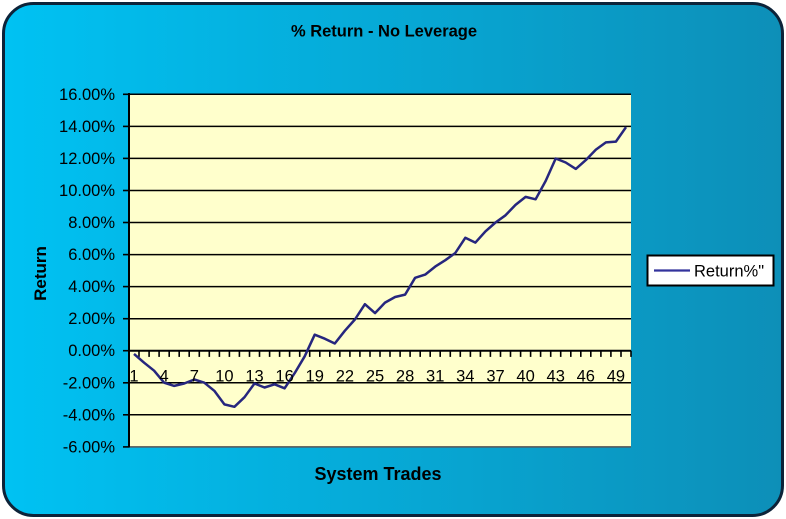  I want to click on svg-text: 16.00%, so click(87, 95).